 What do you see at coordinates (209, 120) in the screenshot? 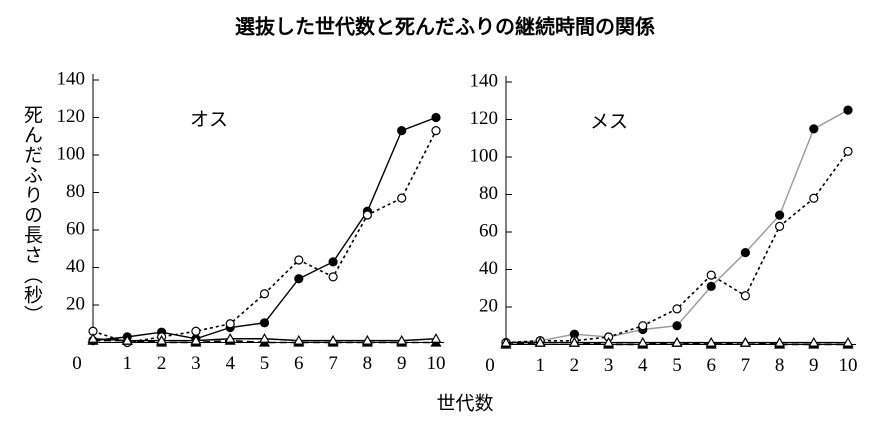
I see `panel-label: オス` at bounding box center [209, 120].